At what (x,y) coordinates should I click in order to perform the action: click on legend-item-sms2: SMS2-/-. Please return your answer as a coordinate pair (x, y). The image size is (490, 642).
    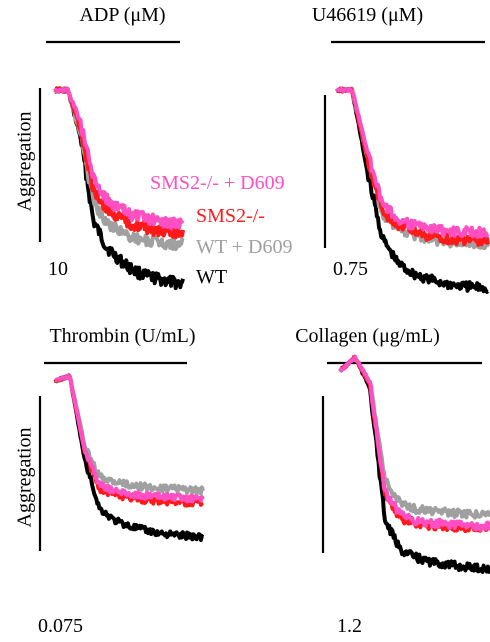
    Looking at the image, I should click on (230, 216).